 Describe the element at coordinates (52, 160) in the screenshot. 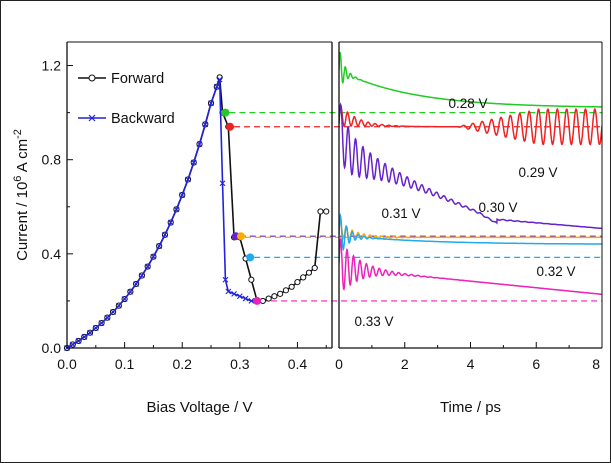

I see `y-tick-label: 0.8` at that location.